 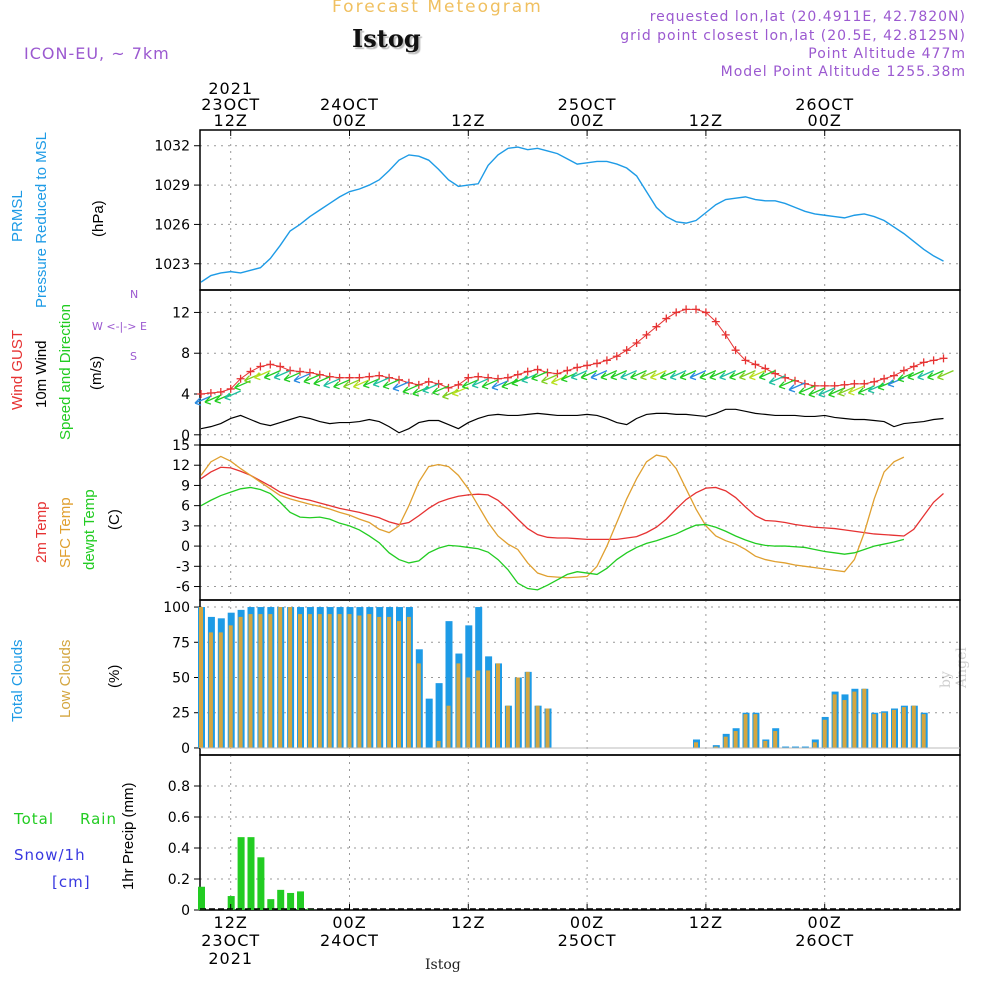 What do you see at coordinates (97, 53) in the screenshot?
I see `model-name: ICON-EU, ~ 7km` at bounding box center [97, 53].